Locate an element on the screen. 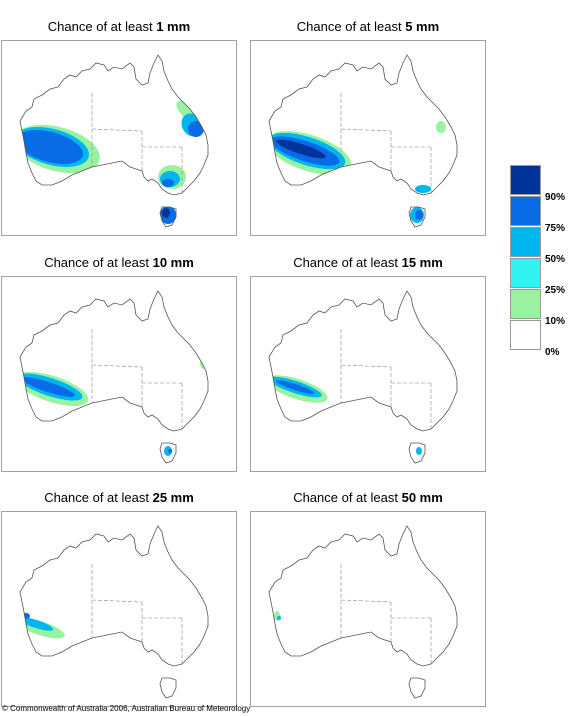  panel-title: Chance of at least 50 mm is located at coordinates (368, 497).